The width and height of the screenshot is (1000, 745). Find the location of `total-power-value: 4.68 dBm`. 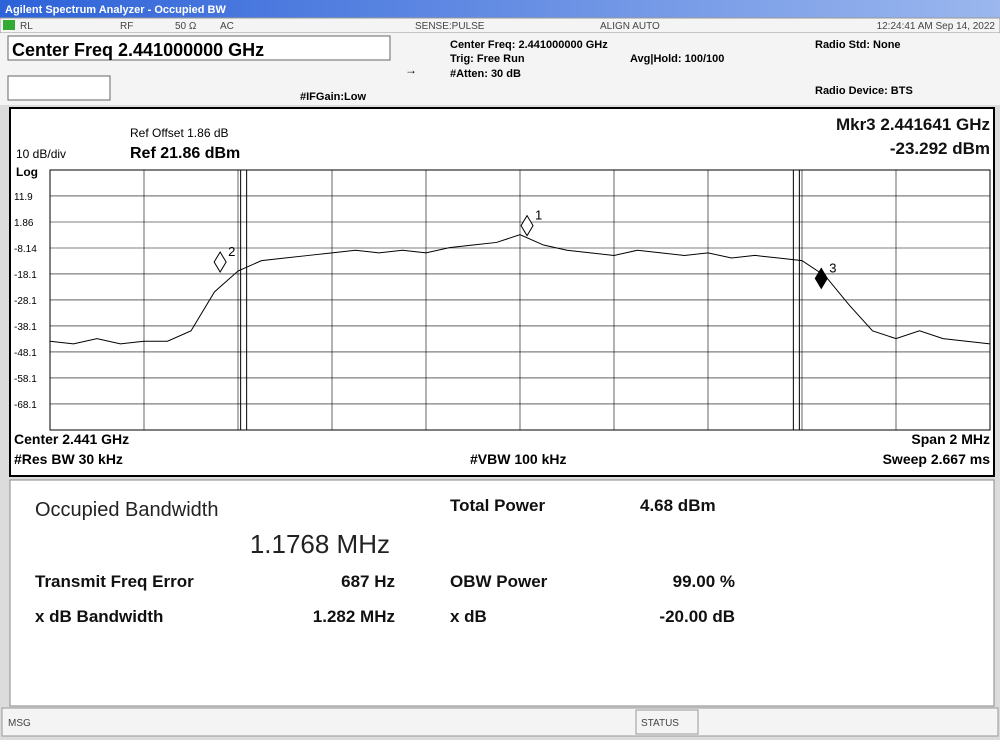

total-power-value: 4.68 dBm is located at coordinates (678, 505).